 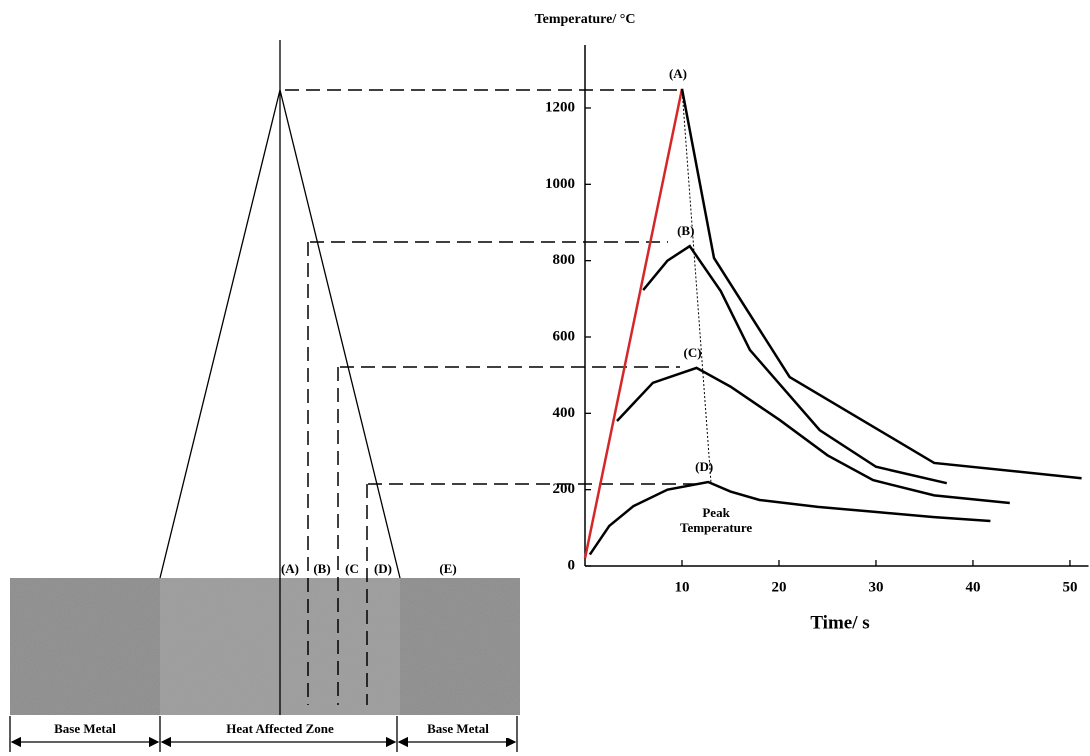 What do you see at coordinates (564, 413) in the screenshot?
I see `y-tick-label: 400` at bounding box center [564, 413].